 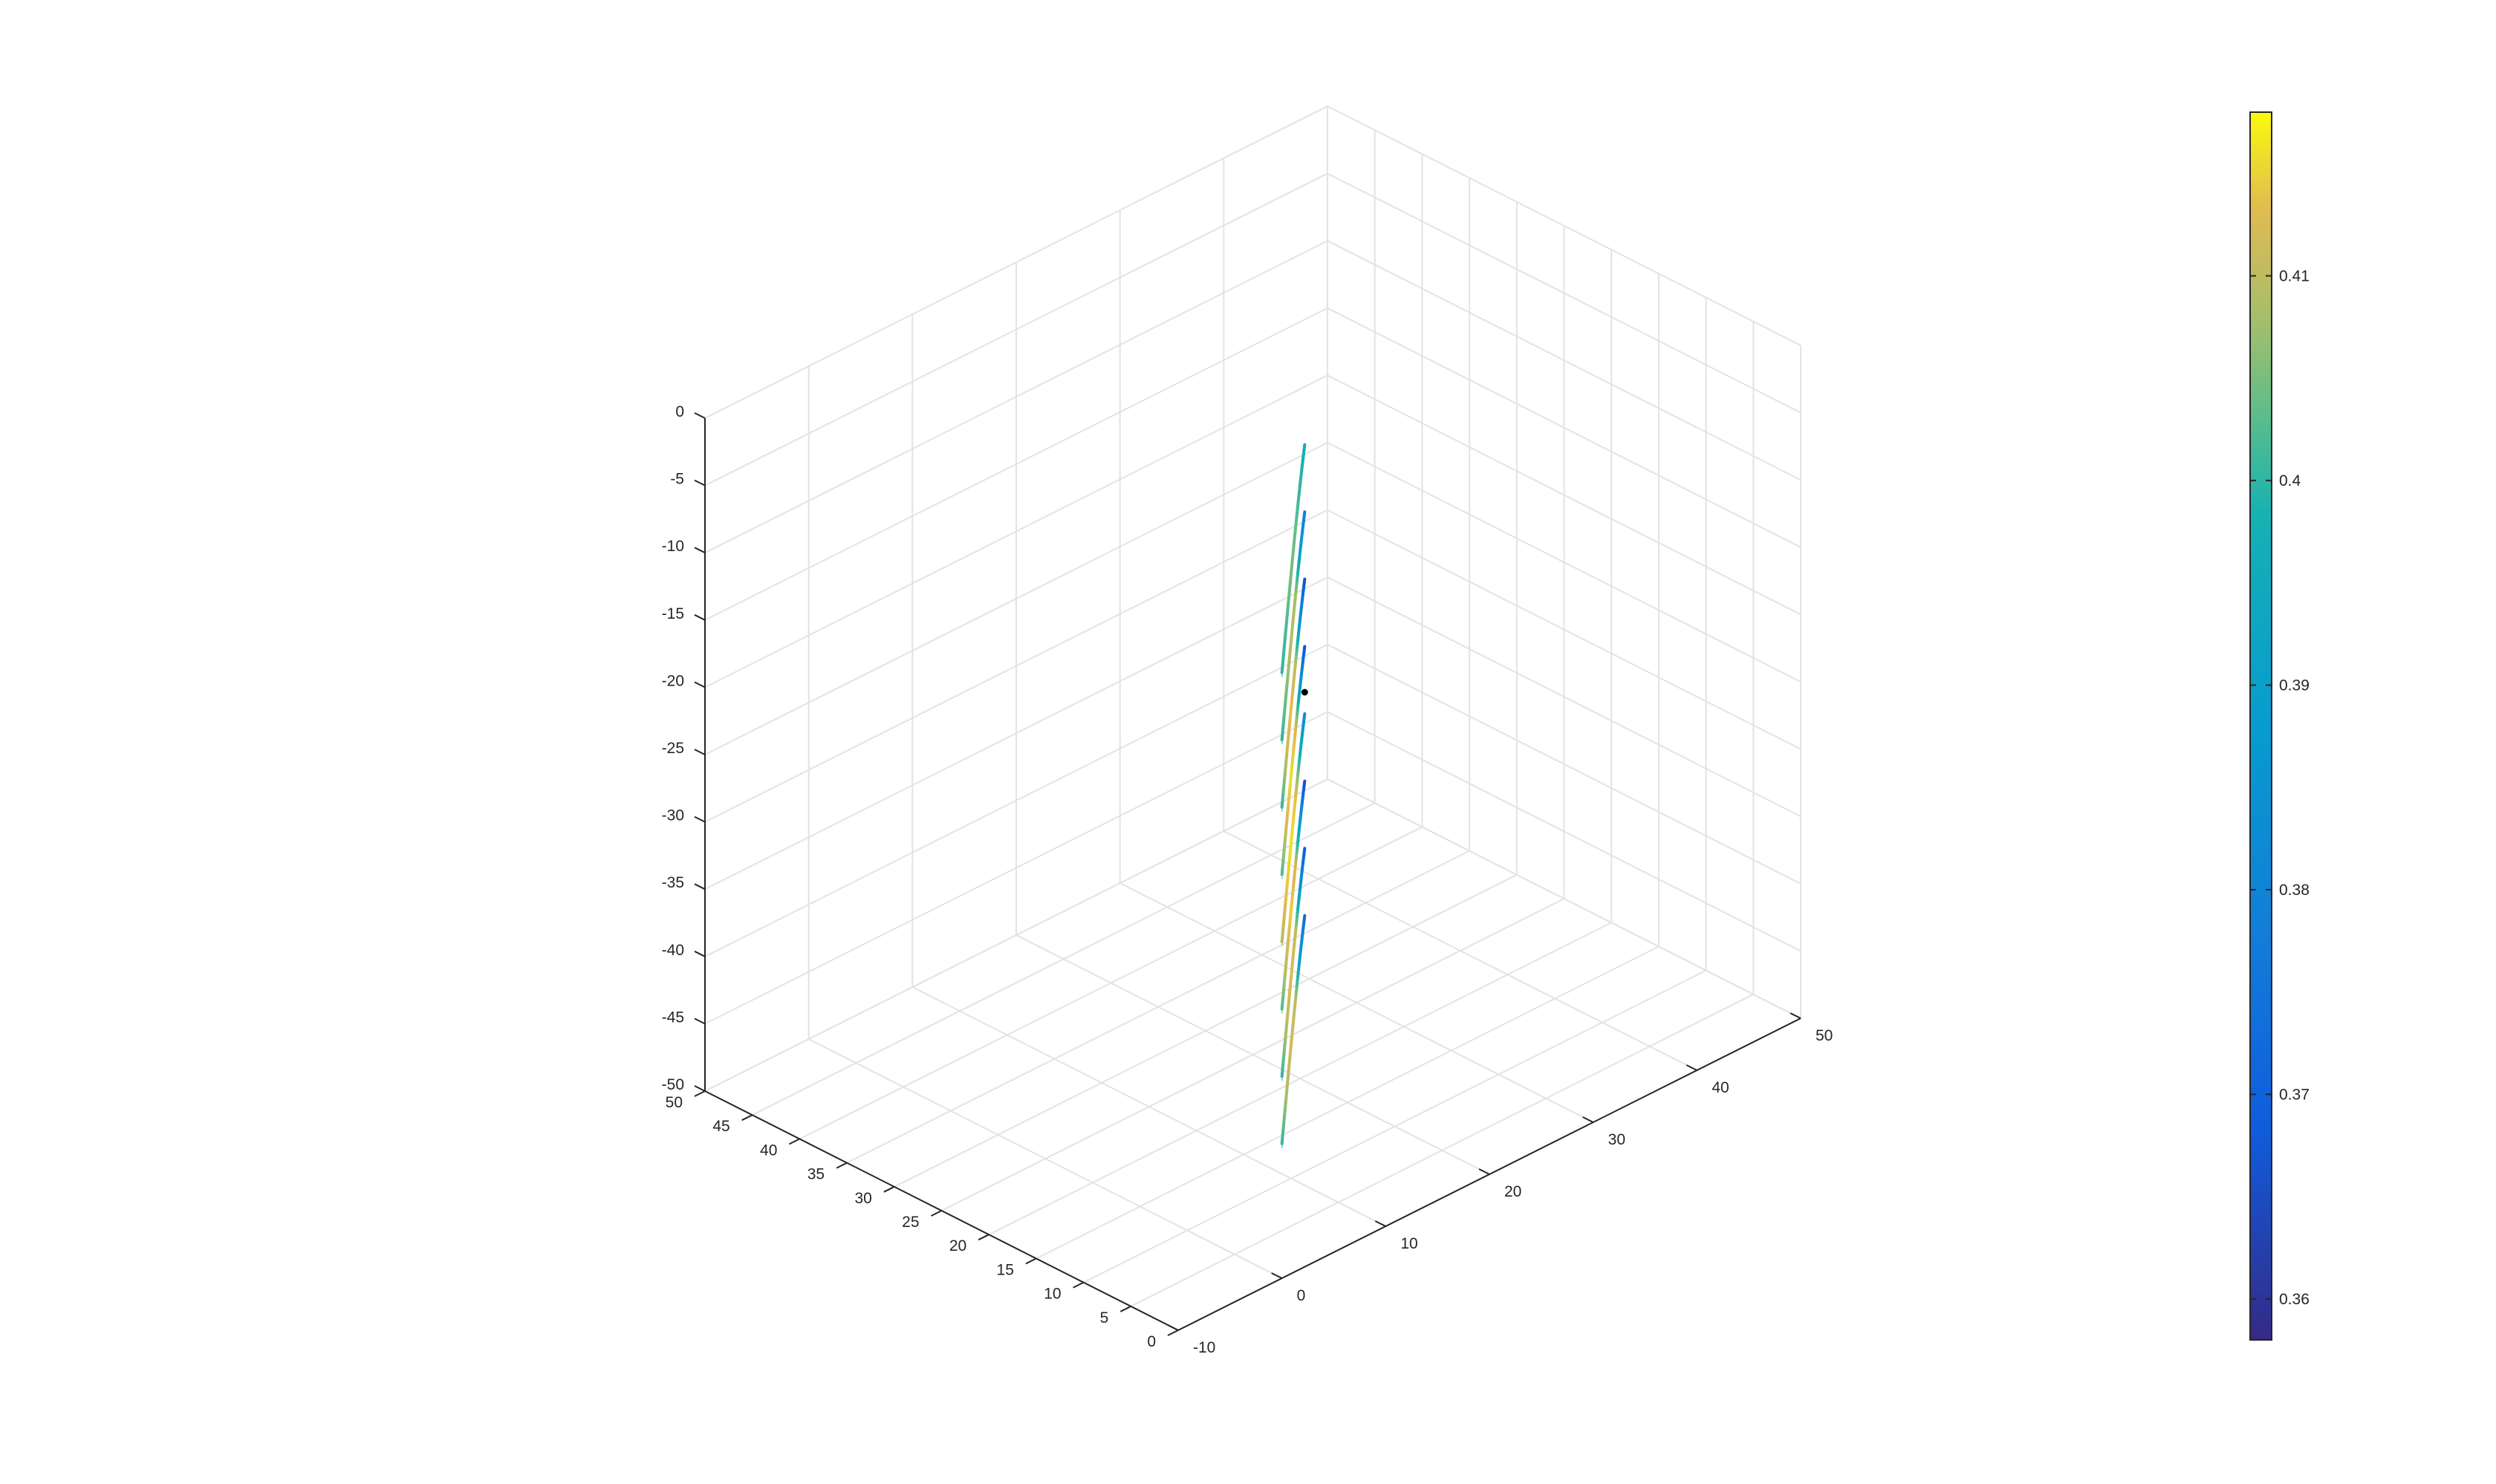 What do you see at coordinates (2279, 726) in the screenshot?
I see `colorbar: 0.36 0.37 0.38 0.39 0.4 0.41` at bounding box center [2279, 726].